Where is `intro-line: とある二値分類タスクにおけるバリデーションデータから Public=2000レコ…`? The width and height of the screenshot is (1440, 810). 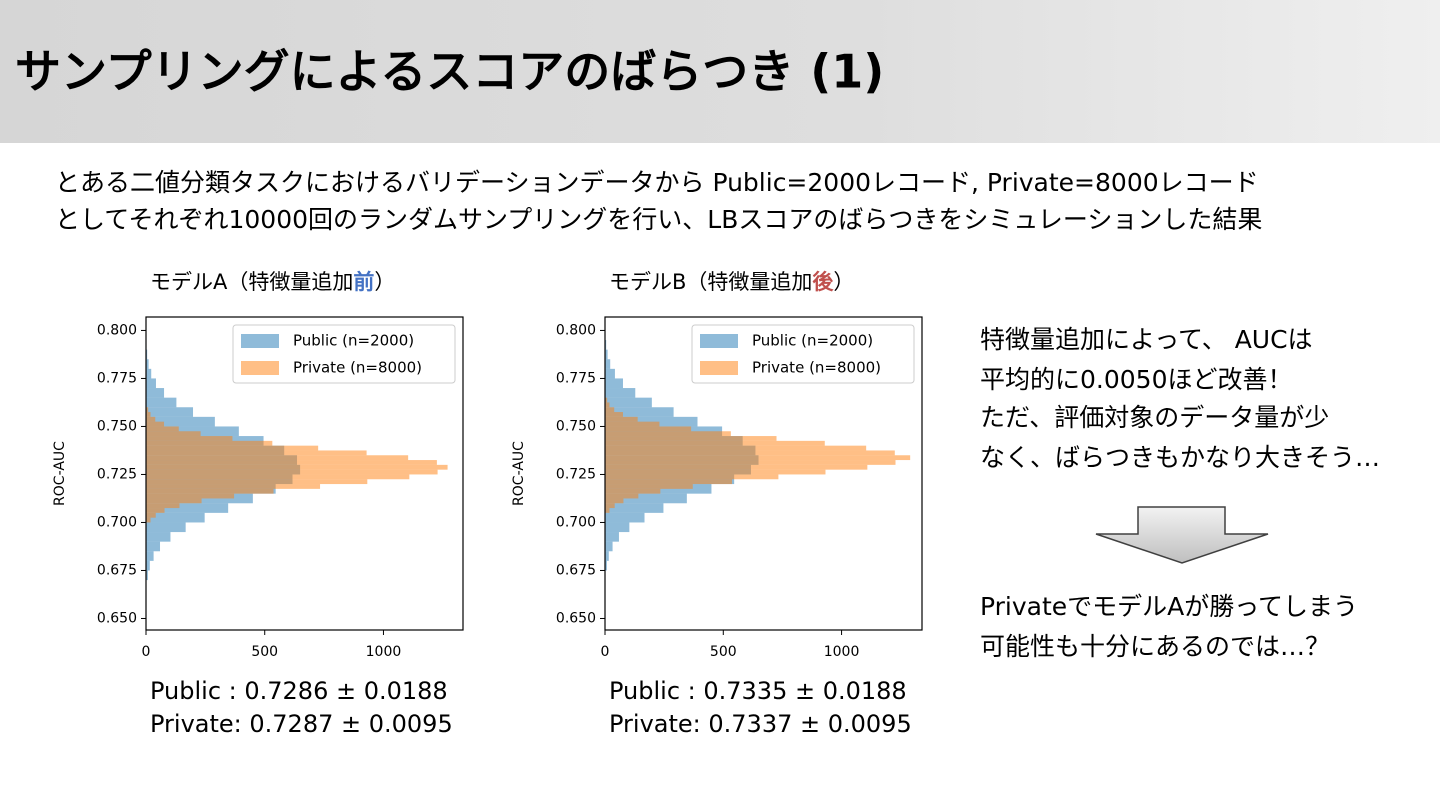
intro-line: とある二値分類タスクにおけるバリデーションデータから Public=2000レコ… is located at coordinates (657, 182).